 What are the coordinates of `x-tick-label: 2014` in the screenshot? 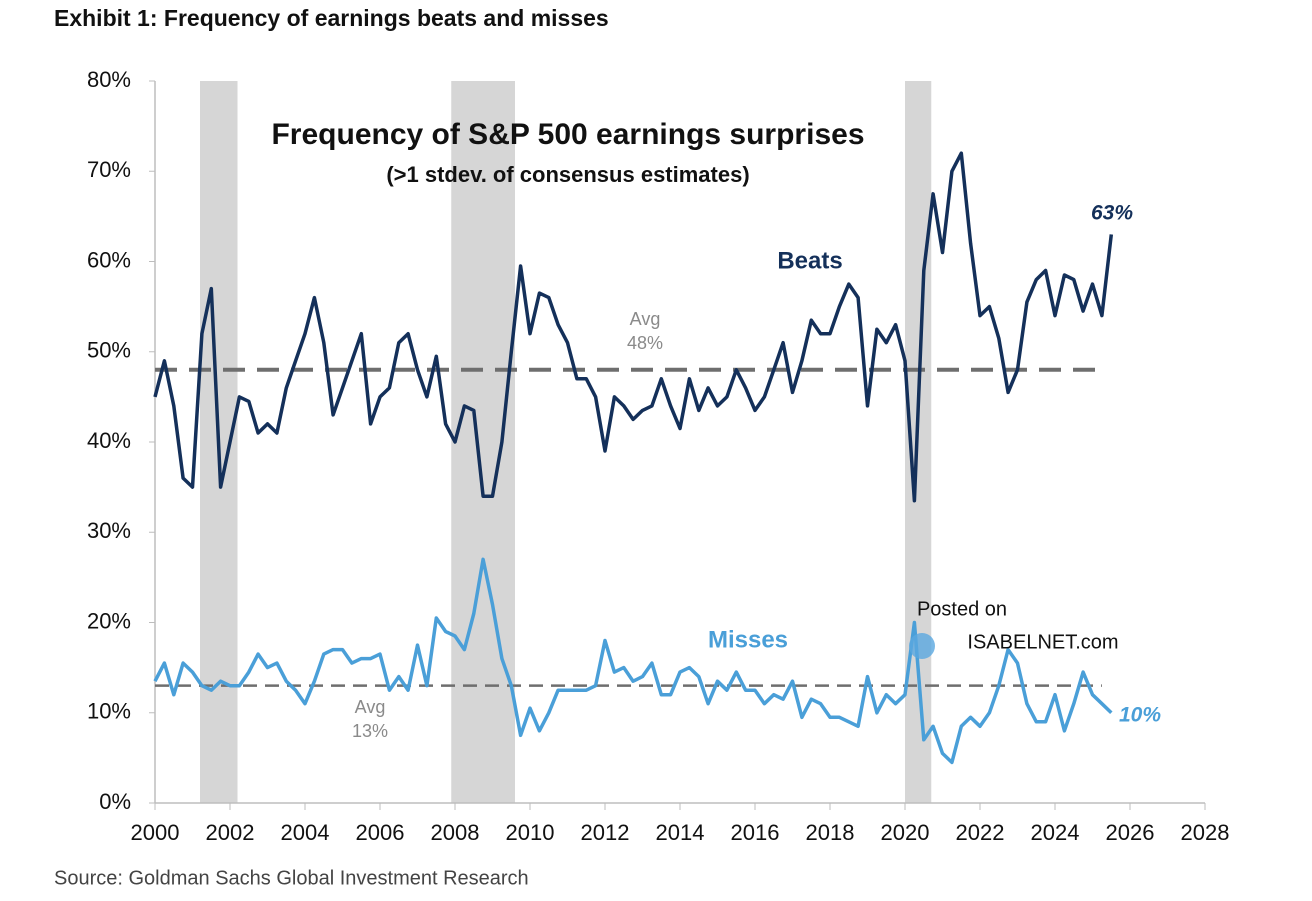 It's located at (680, 832).